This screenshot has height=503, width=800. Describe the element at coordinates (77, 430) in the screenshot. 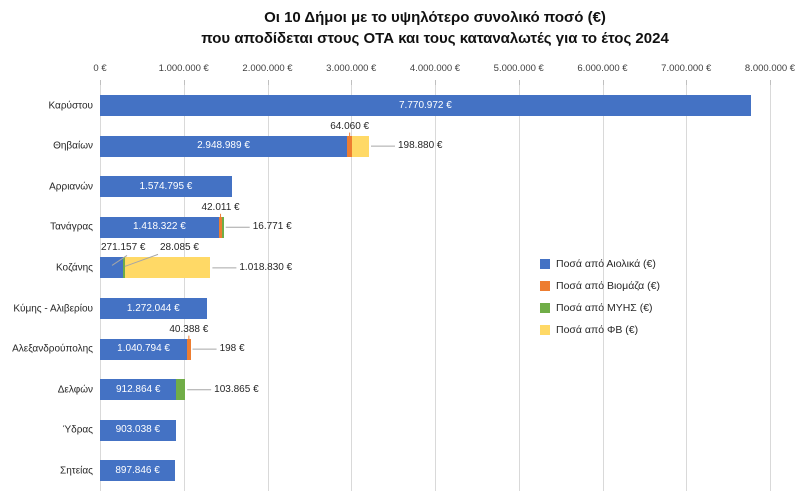

I see `category-label: Ύδρας` at that location.